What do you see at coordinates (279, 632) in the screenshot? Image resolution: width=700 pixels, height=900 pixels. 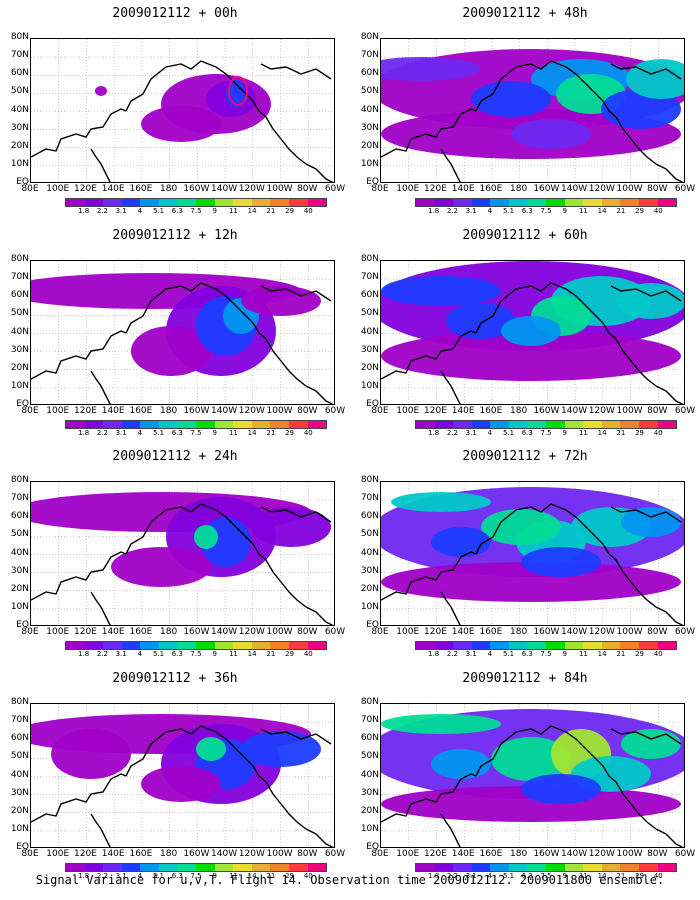 I see `lon-tick-label: 100W` at bounding box center [279, 632].